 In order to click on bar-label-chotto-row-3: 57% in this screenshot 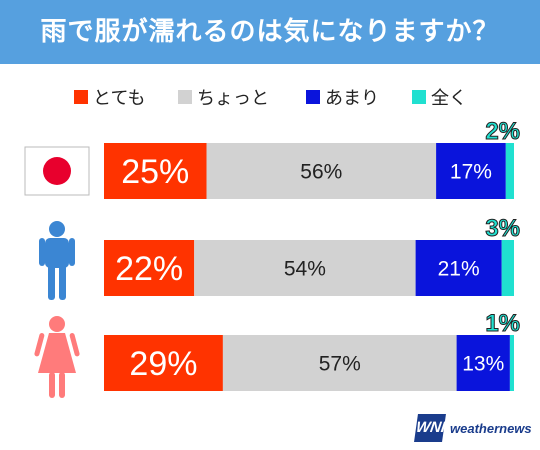, I will do `click(340, 364)`.